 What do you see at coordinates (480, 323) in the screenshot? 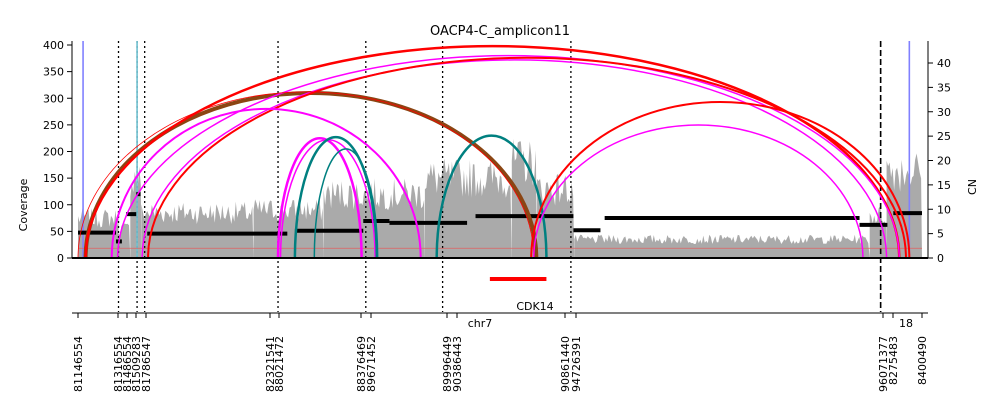
I see `x-axis-label: chr7` at bounding box center [480, 323].